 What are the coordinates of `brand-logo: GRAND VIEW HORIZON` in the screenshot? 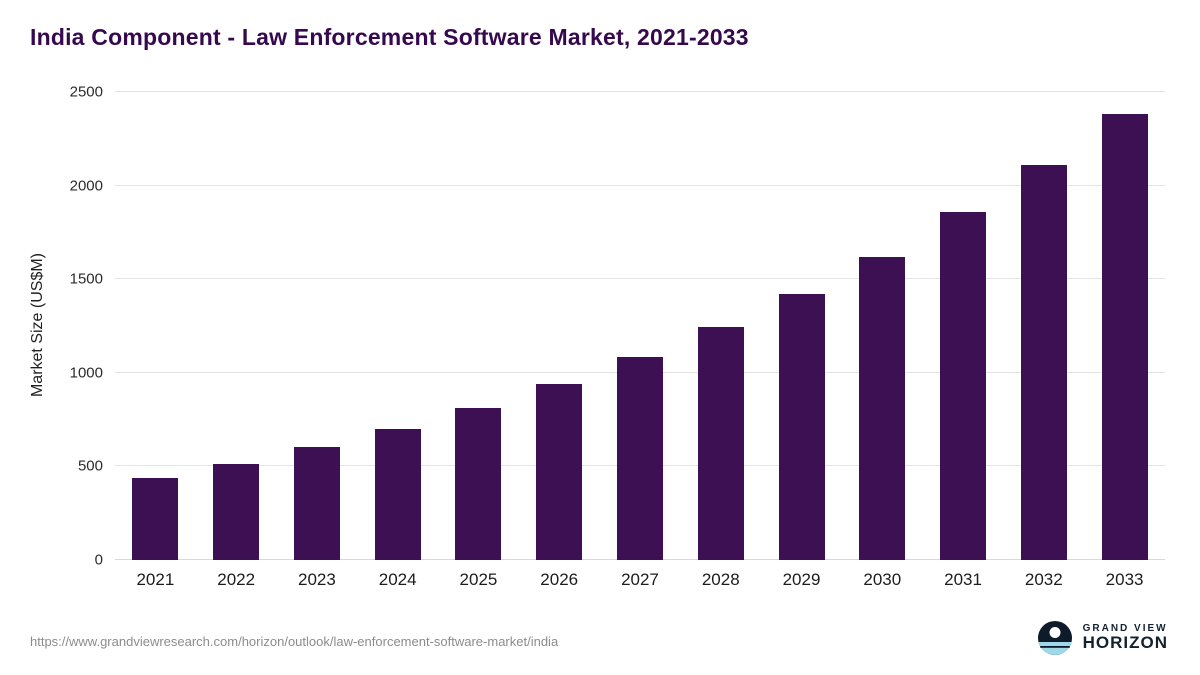 It's located at (1102, 638).